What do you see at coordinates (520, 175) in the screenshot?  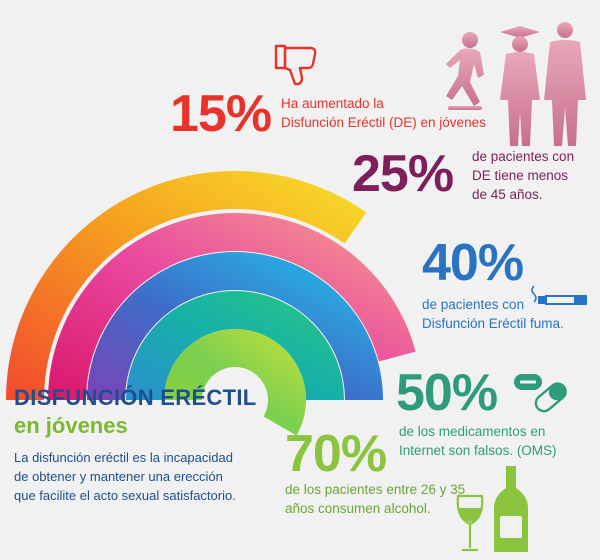 I see `stat-text-line: DE tiene menos` at bounding box center [520, 175].